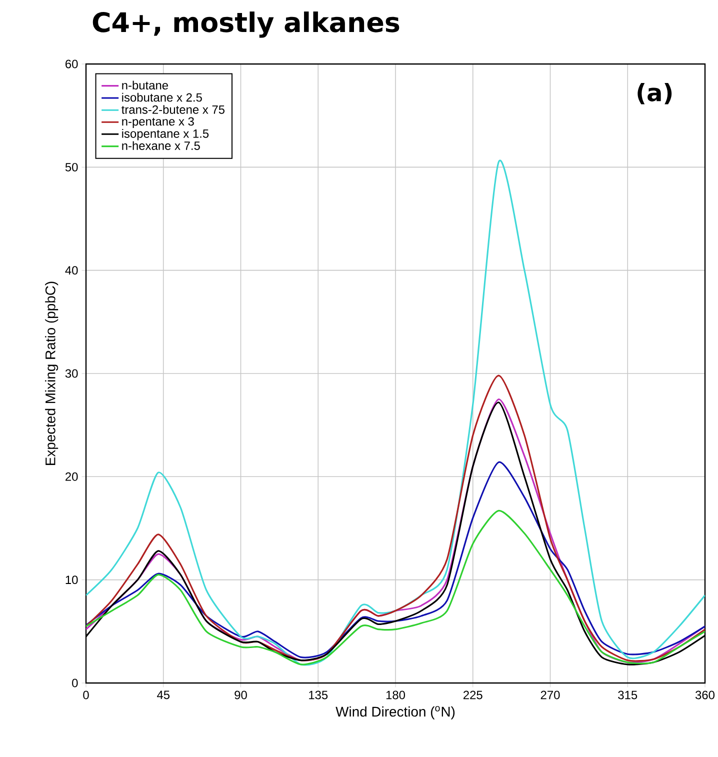 The width and height of the screenshot is (718, 757). What do you see at coordinates (162, 97) in the screenshot?
I see `legend-label: isobutane x 2.5` at bounding box center [162, 97].